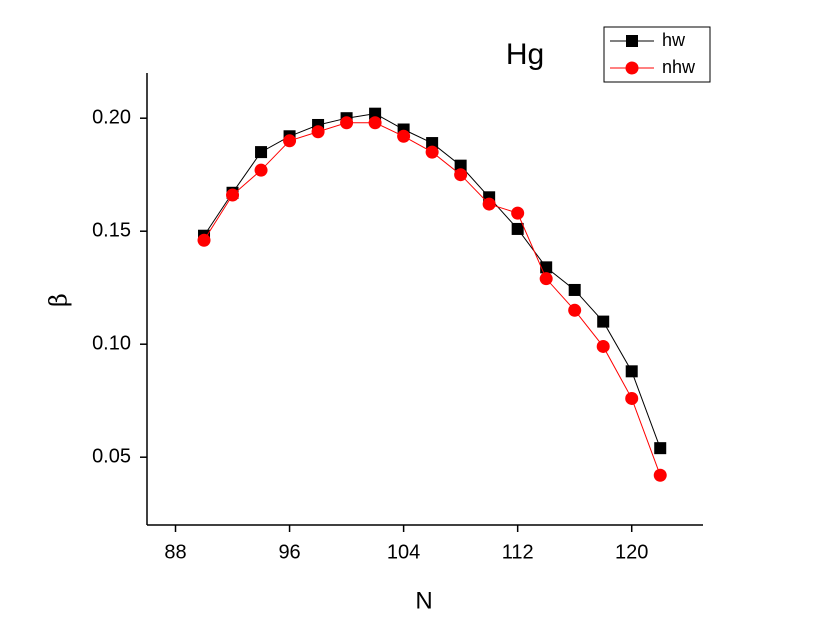 This screenshot has height=632, width=817. I want to click on x-tick-label: 96, so click(289, 552).